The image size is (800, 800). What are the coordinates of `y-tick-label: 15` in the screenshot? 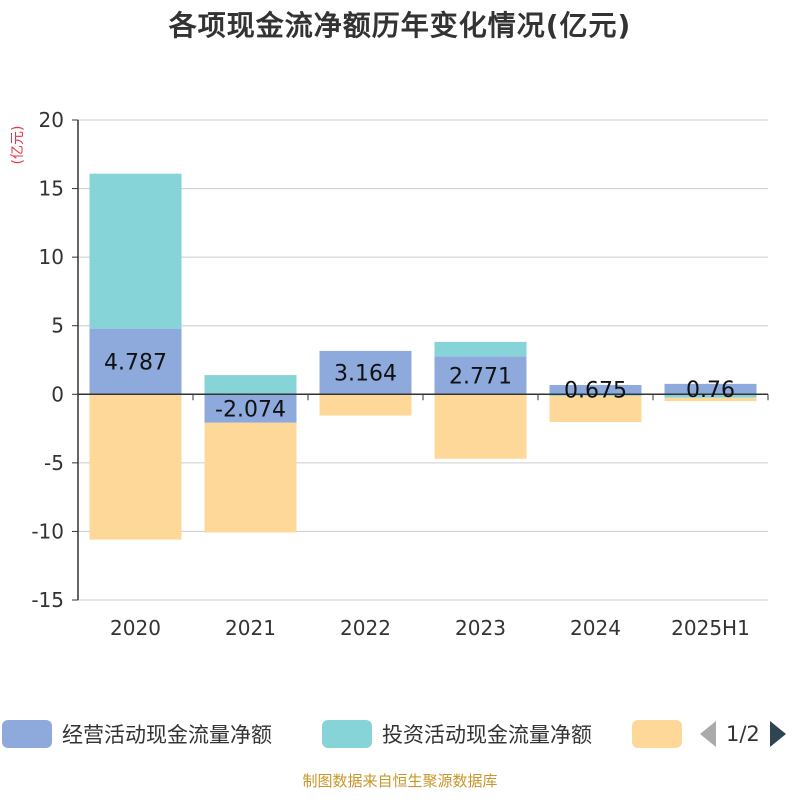 It's located at (51, 189).